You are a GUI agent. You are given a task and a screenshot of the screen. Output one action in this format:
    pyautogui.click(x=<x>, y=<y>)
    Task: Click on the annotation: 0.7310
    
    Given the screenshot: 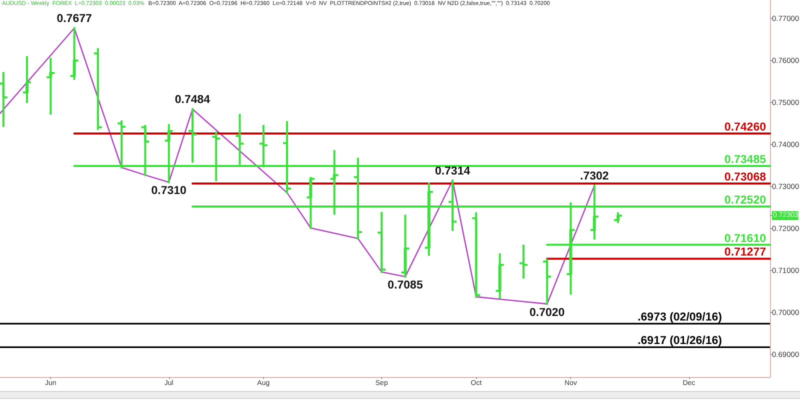 What is the action you would take?
    pyautogui.click(x=168, y=191)
    